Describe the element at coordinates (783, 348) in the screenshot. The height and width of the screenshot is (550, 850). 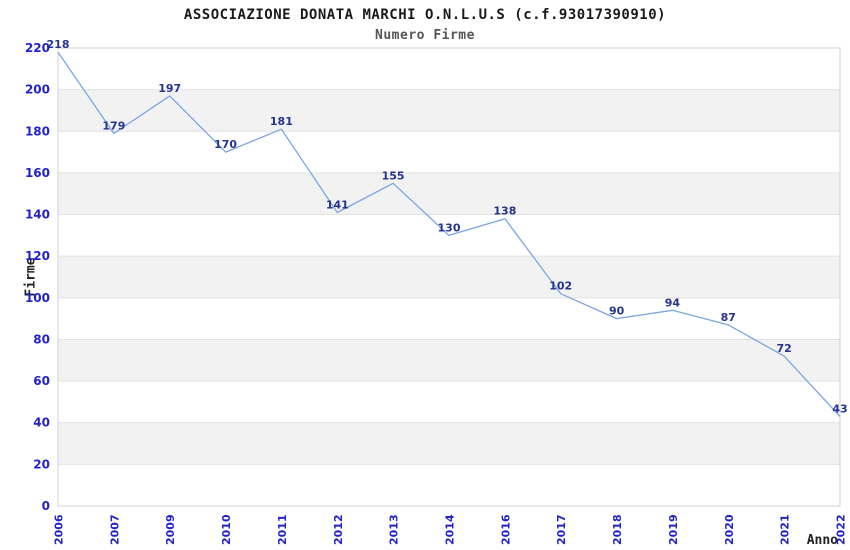
I see `value-label: 72` at that location.